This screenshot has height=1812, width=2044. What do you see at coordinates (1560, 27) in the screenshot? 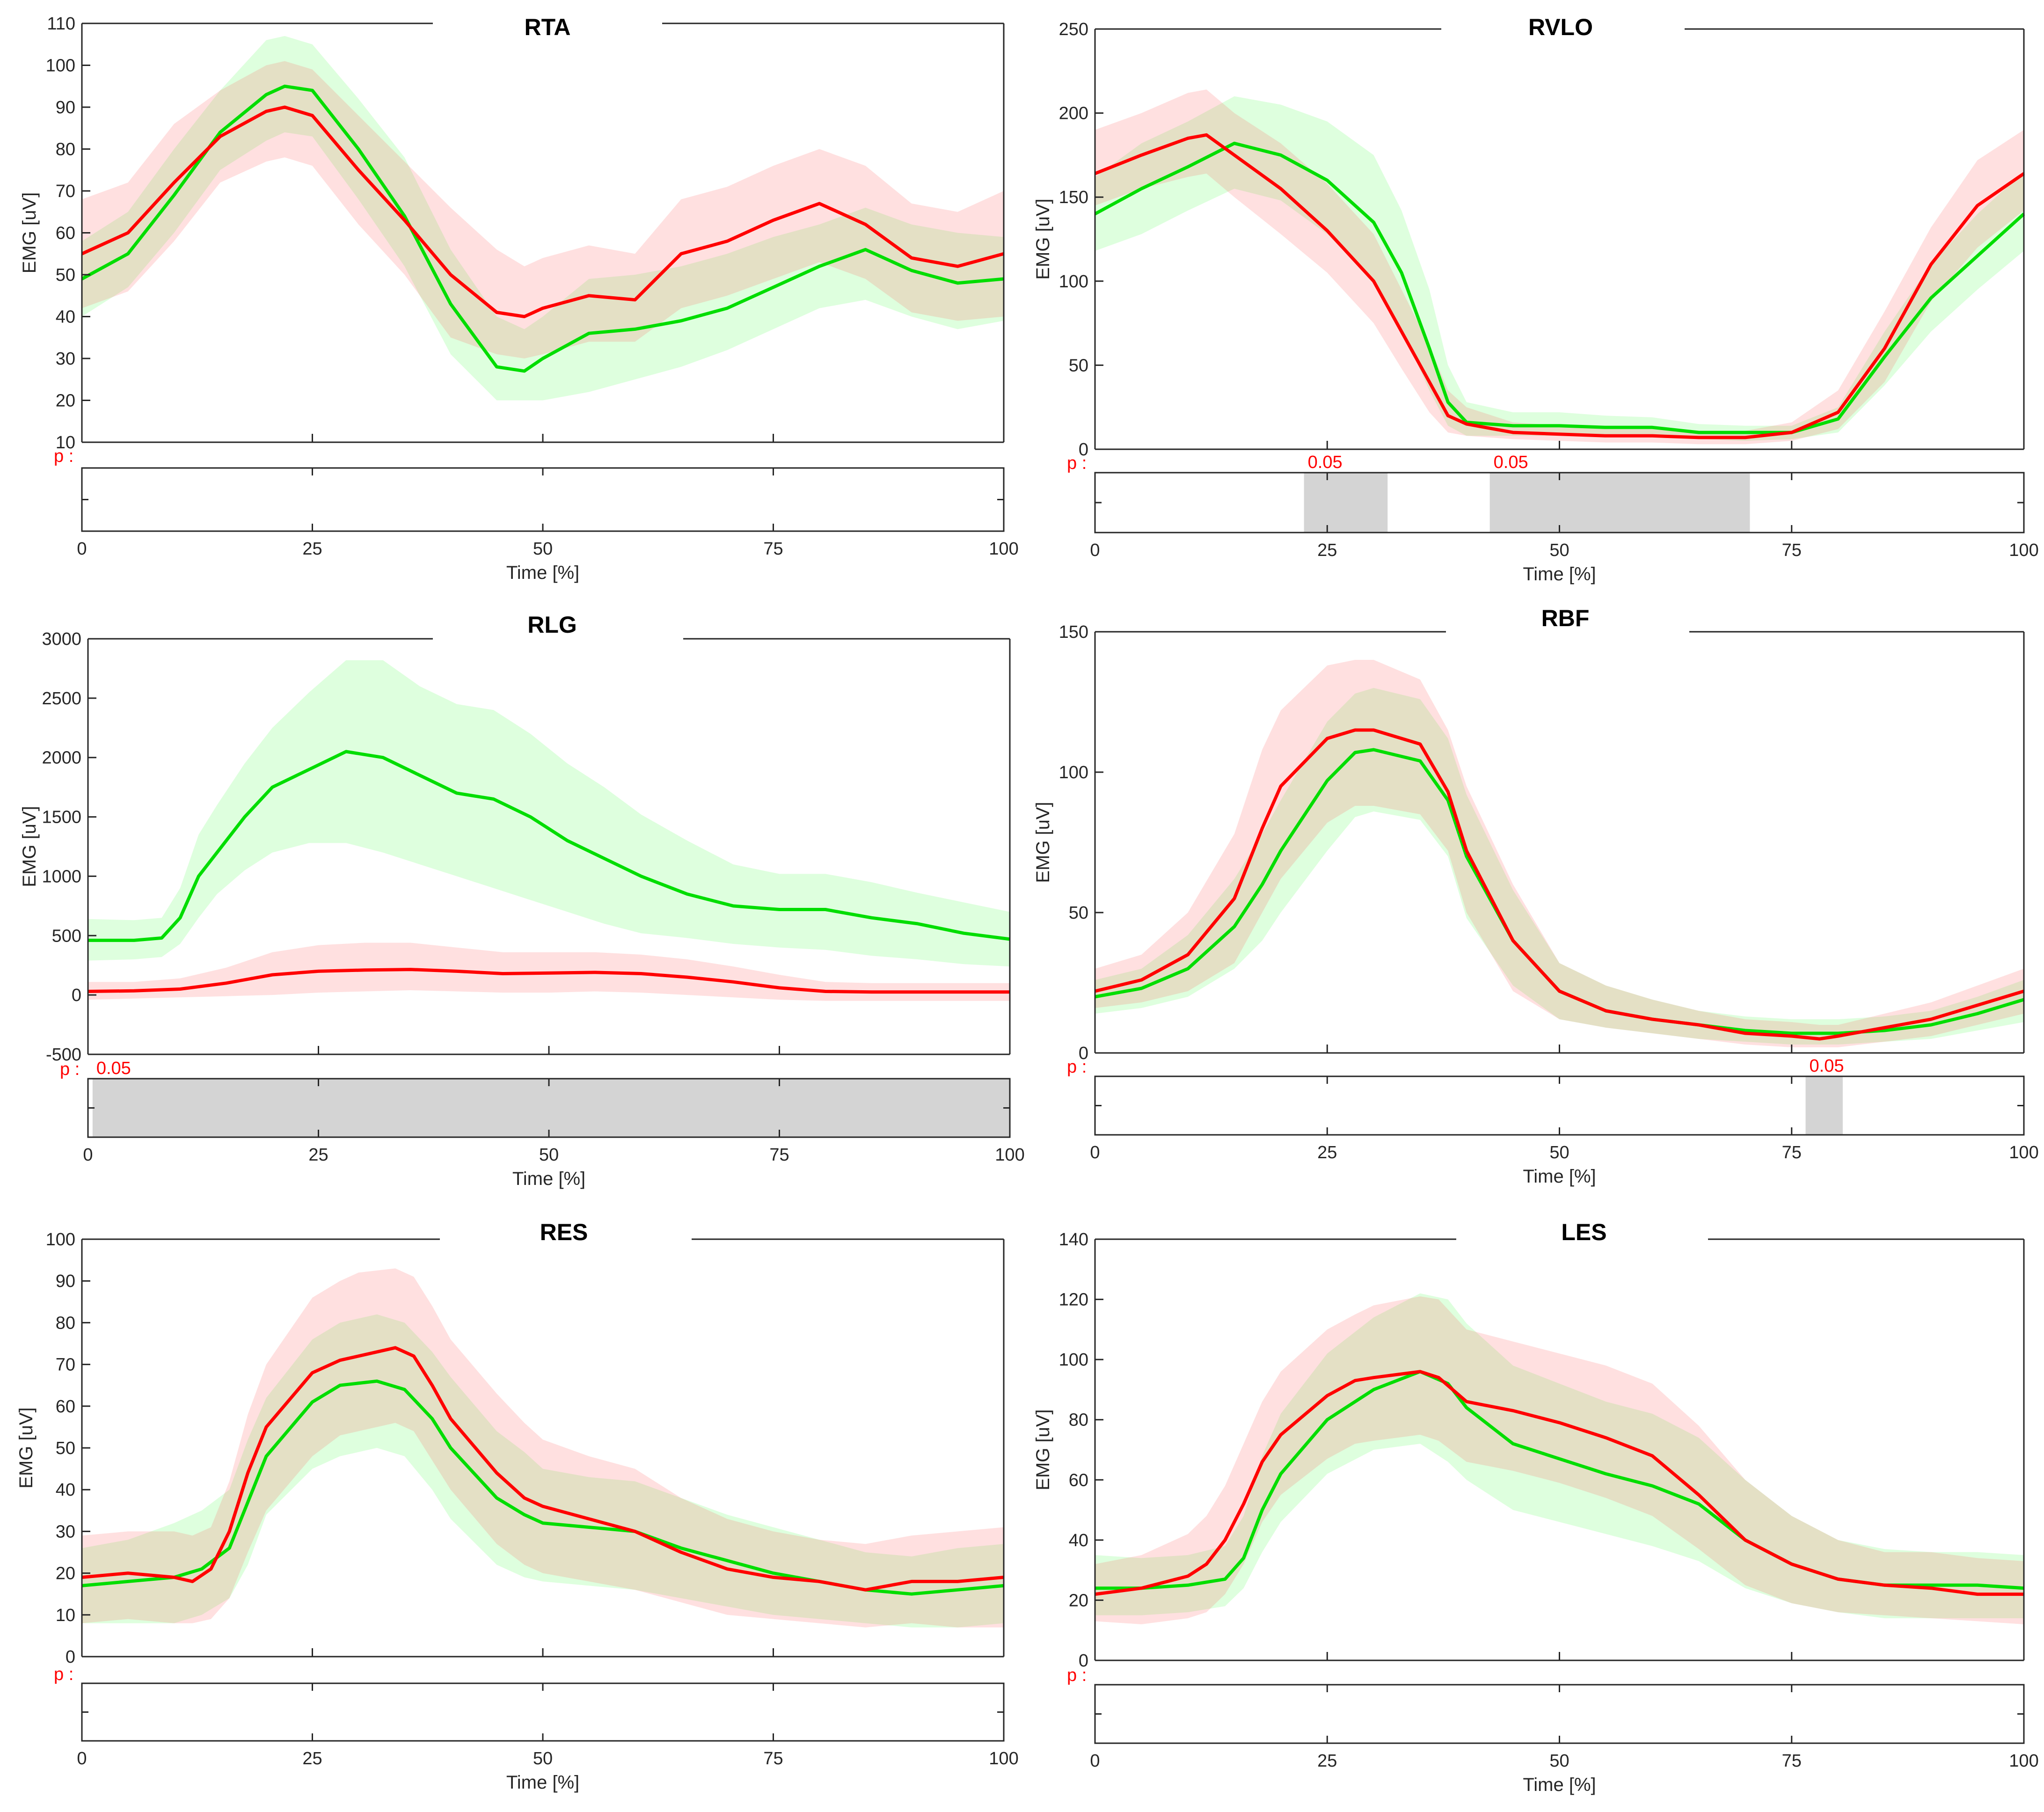
I see `panel-title: RVLO` at bounding box center [1560, 27].